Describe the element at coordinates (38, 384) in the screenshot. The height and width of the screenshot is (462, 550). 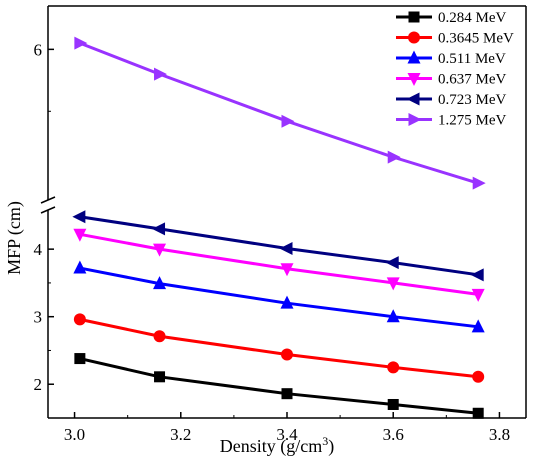
I see `y-tick-label: 2` at that location.